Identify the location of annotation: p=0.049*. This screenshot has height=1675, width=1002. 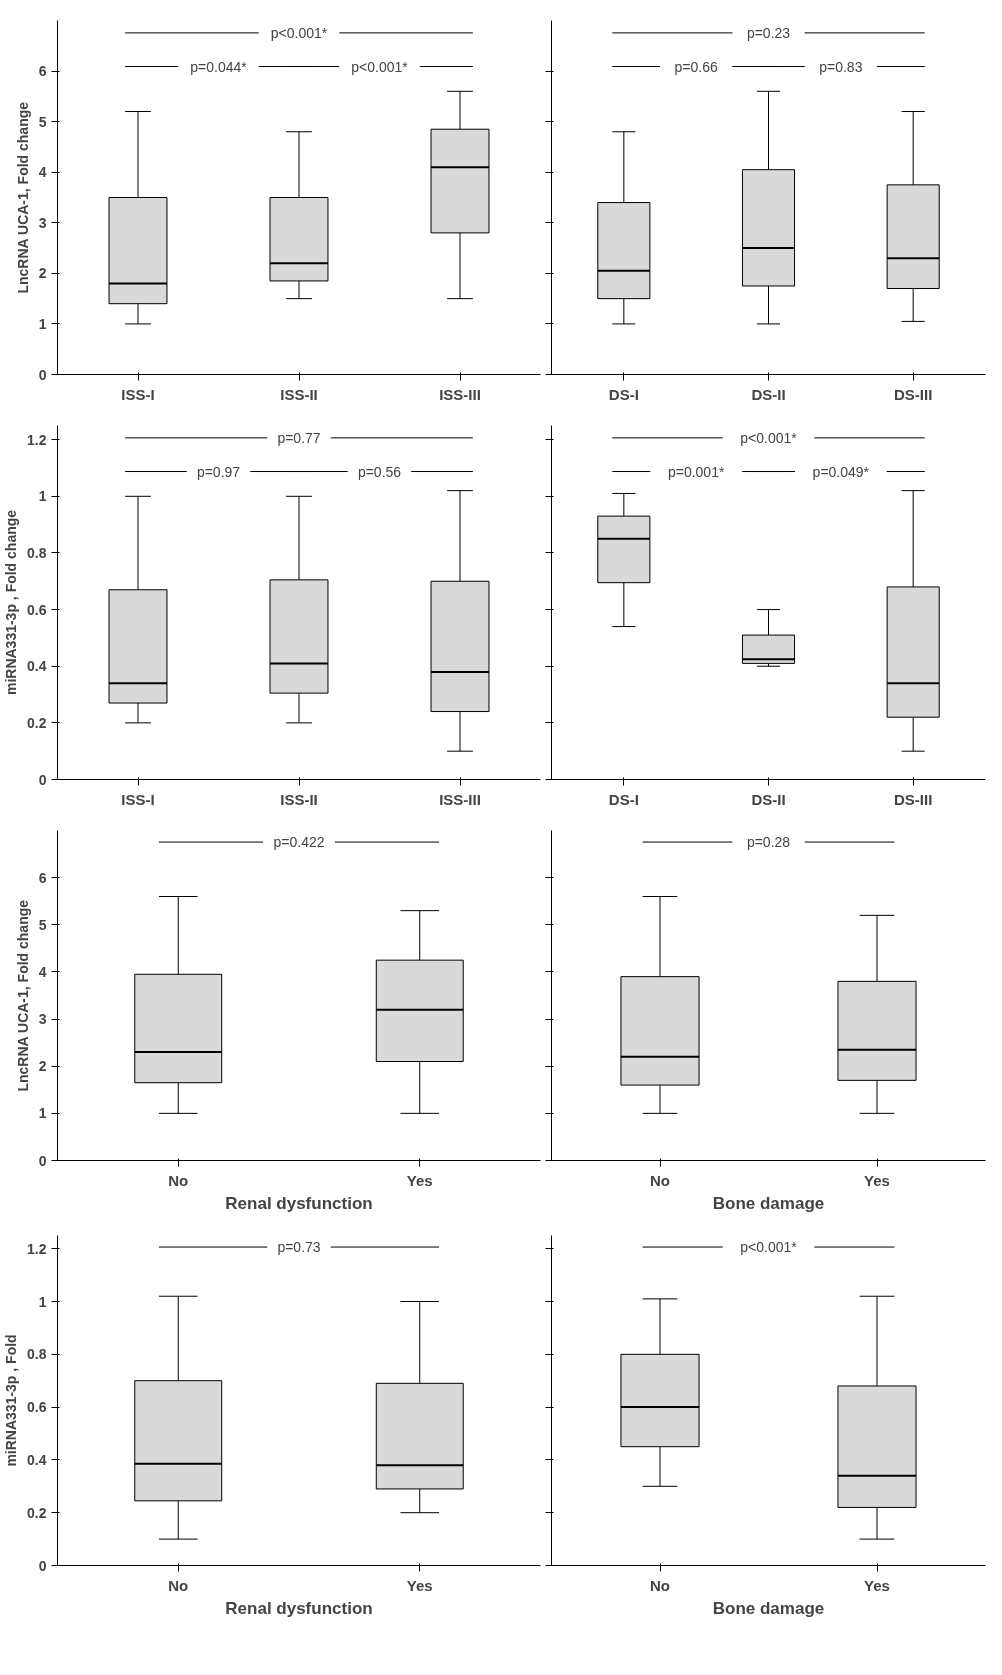
(841, 471).